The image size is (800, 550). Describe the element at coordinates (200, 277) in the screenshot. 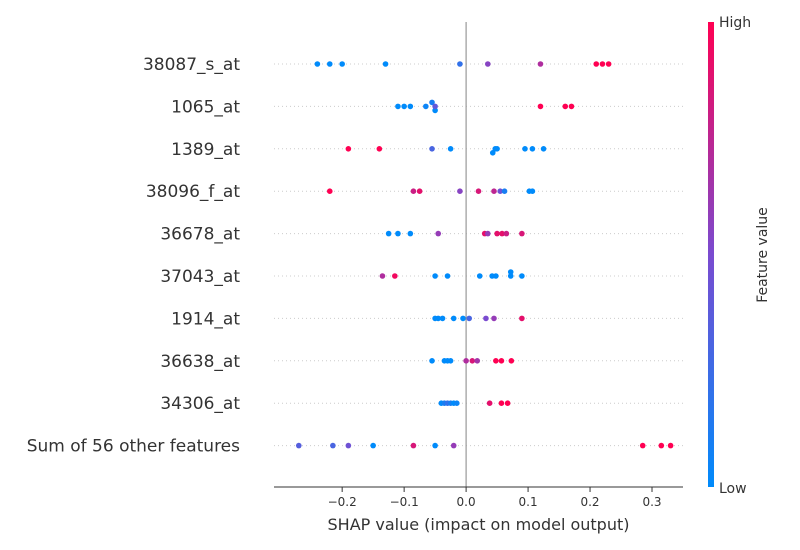

I see `feature-label: 37043_at` at that location.